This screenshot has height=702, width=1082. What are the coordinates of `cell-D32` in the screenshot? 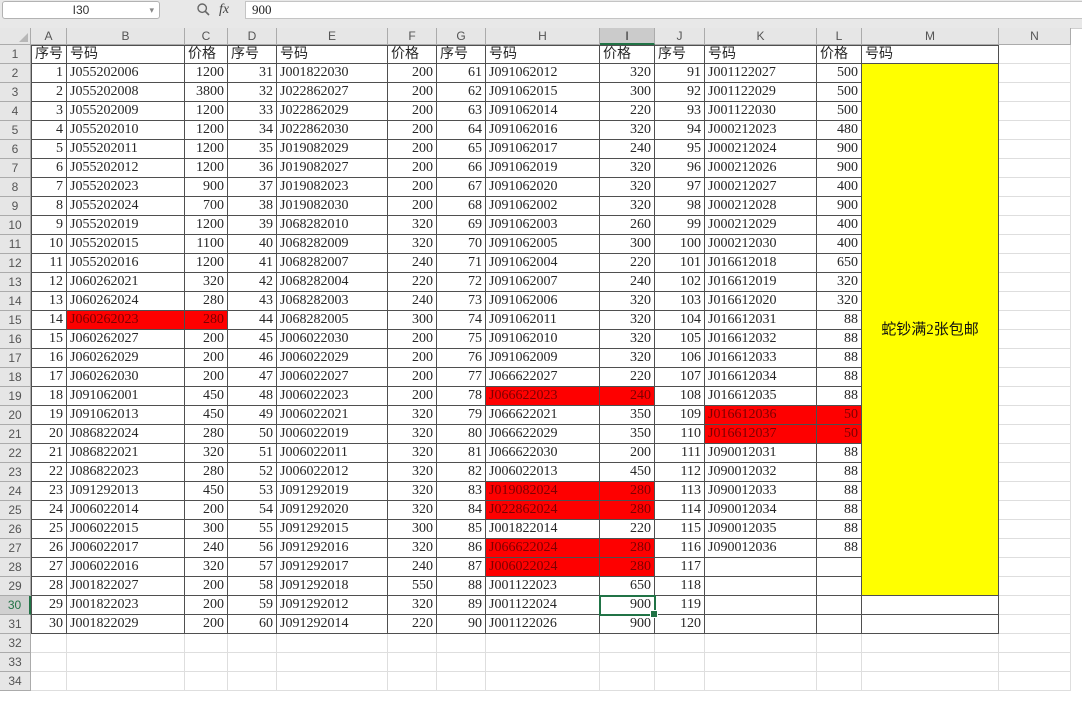 It's located at (252, 643).